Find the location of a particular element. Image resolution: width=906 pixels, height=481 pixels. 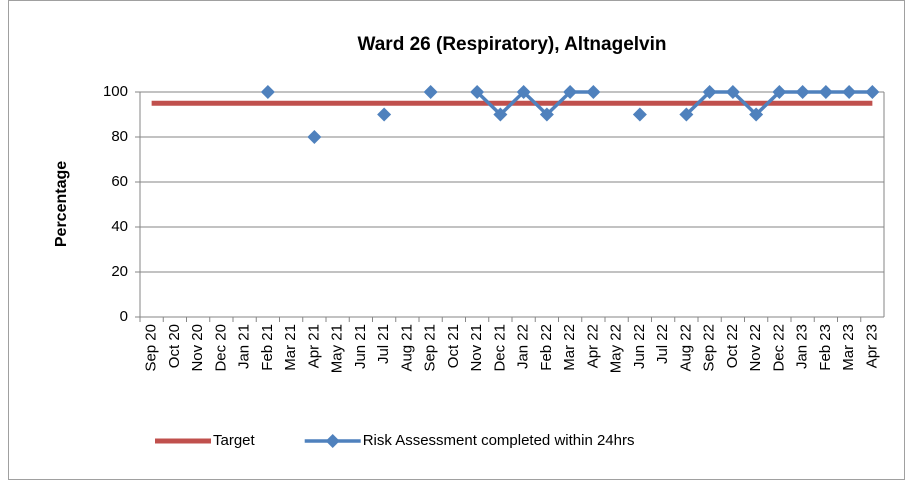

x-tick-label: Mar 21 is located at coordinates (290, 347).